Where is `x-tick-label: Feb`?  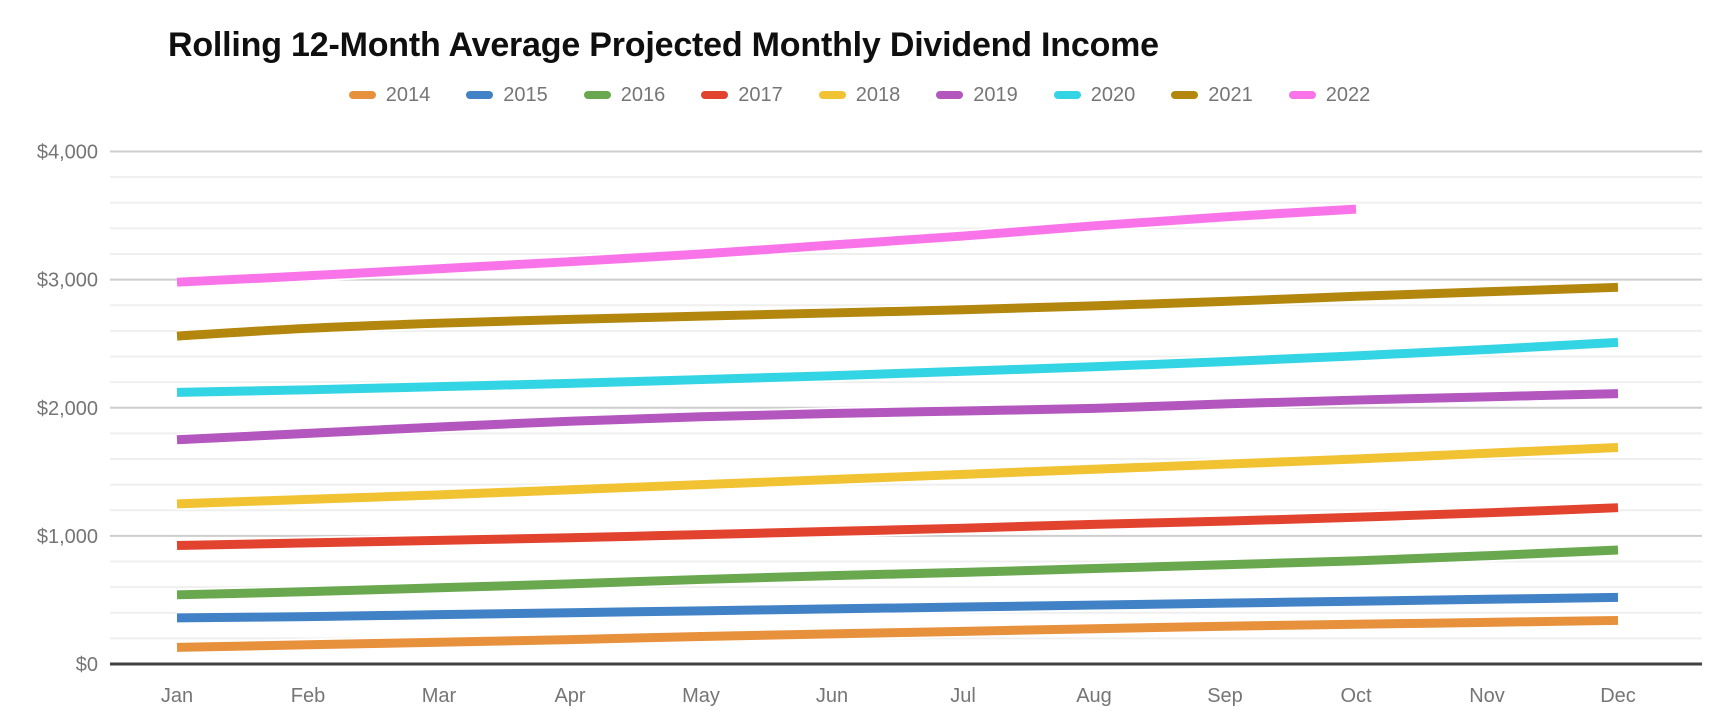 x-tick-label: Feb is located at coordinates (308, 696).